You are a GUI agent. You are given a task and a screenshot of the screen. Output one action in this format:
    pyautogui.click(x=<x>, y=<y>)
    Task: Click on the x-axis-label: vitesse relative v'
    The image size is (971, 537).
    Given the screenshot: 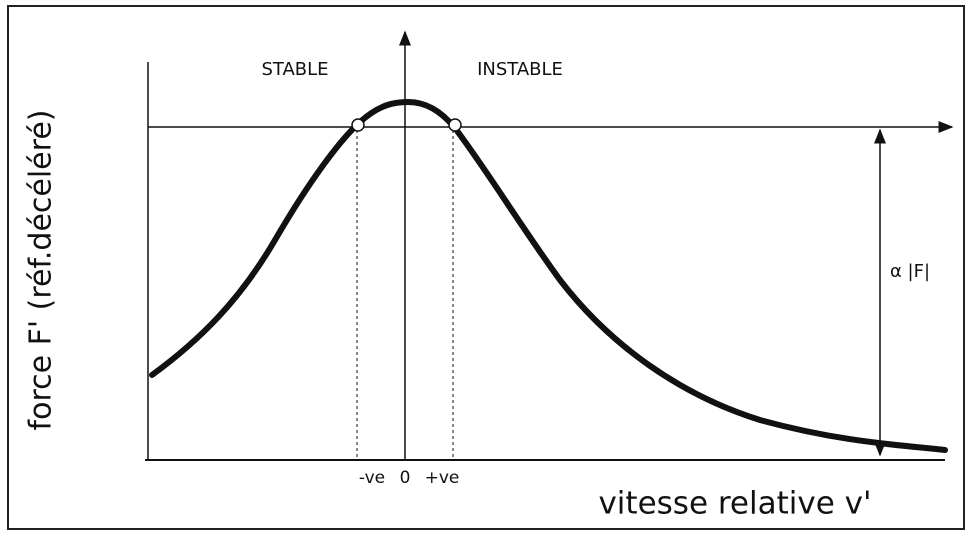 What is the action you would take?
    pyautogui.click(x=734, y=504)
    